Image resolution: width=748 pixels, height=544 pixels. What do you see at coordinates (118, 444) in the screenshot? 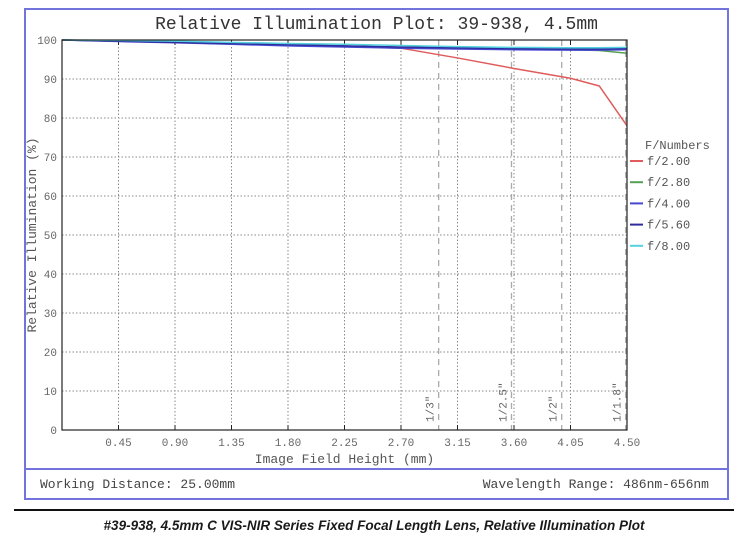
I see `x-tick-label: 0.45` at bounding box center [118, 444].